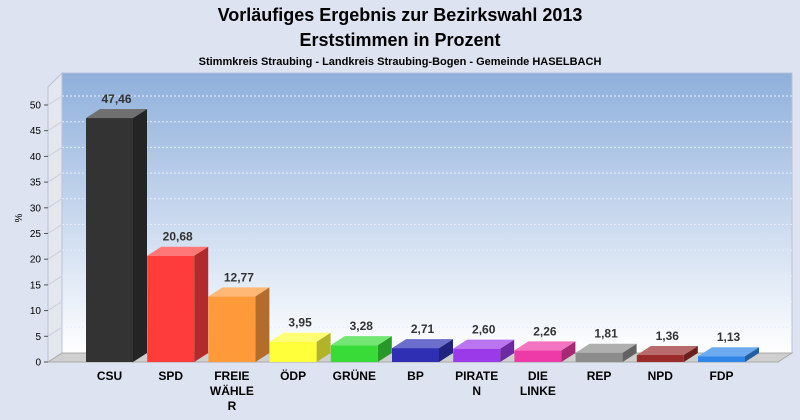 Image resolution: width=800 pixels, height=420 pixels. What do you see at coordinates (170, 376) in the screenshot?
I see `category-label: SPD` at bounding box center [170, 376].